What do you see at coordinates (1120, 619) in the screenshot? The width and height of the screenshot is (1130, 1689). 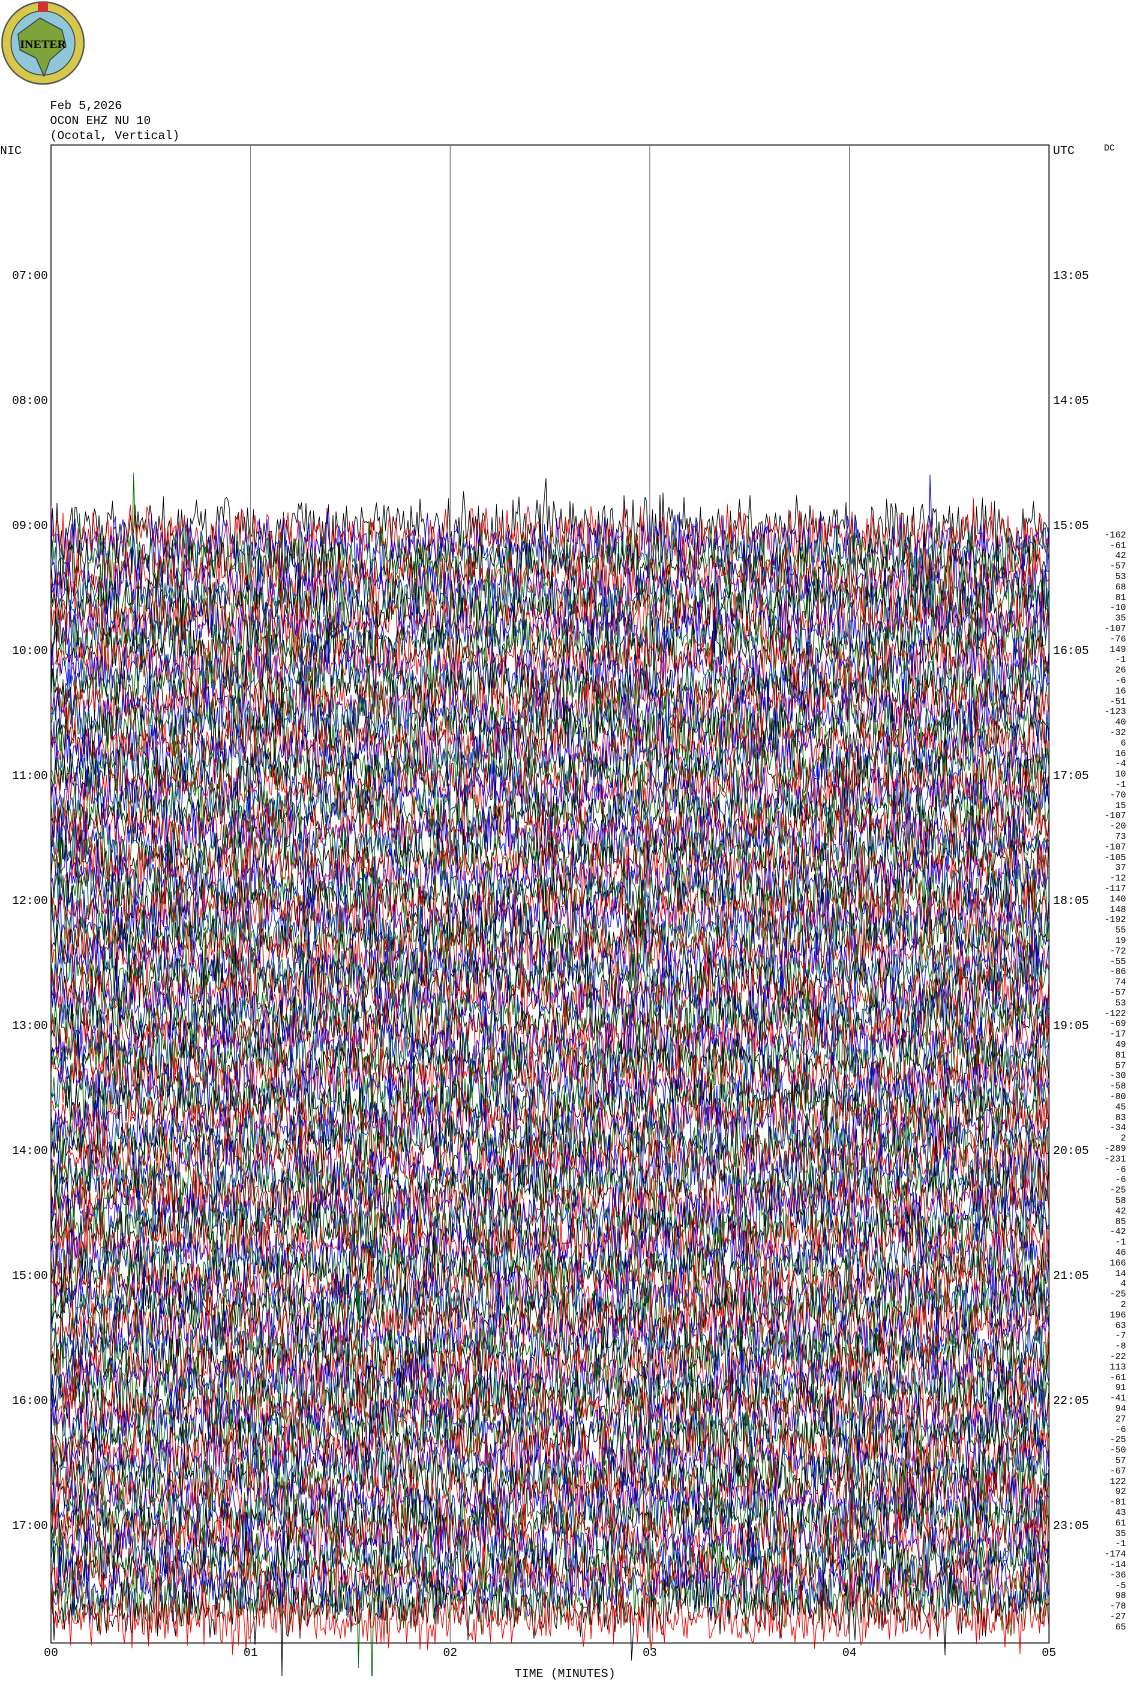 I see `dc-value: 35` at bounding box center [1120, 619].